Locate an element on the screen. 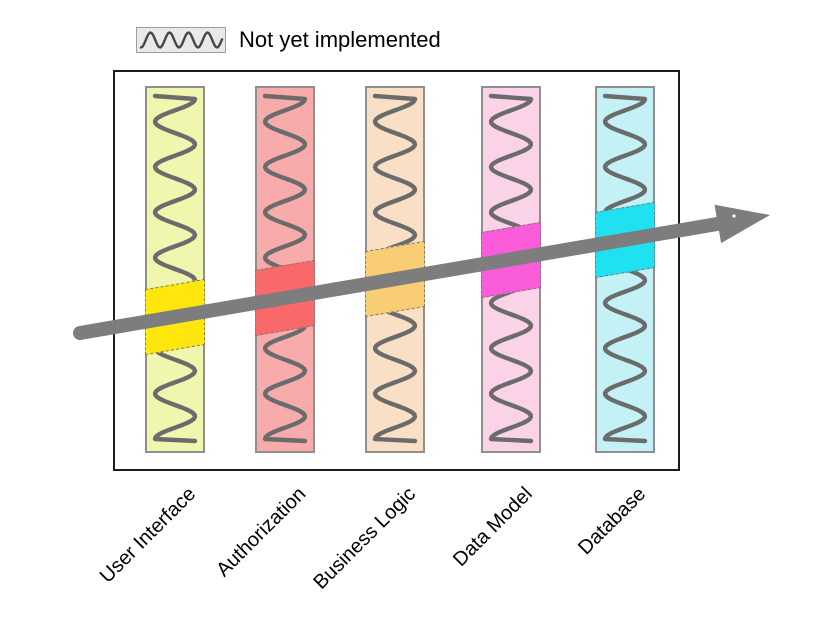 The image size is (828, 620). not-implemented-swatch is located at coordinates (181, 40).